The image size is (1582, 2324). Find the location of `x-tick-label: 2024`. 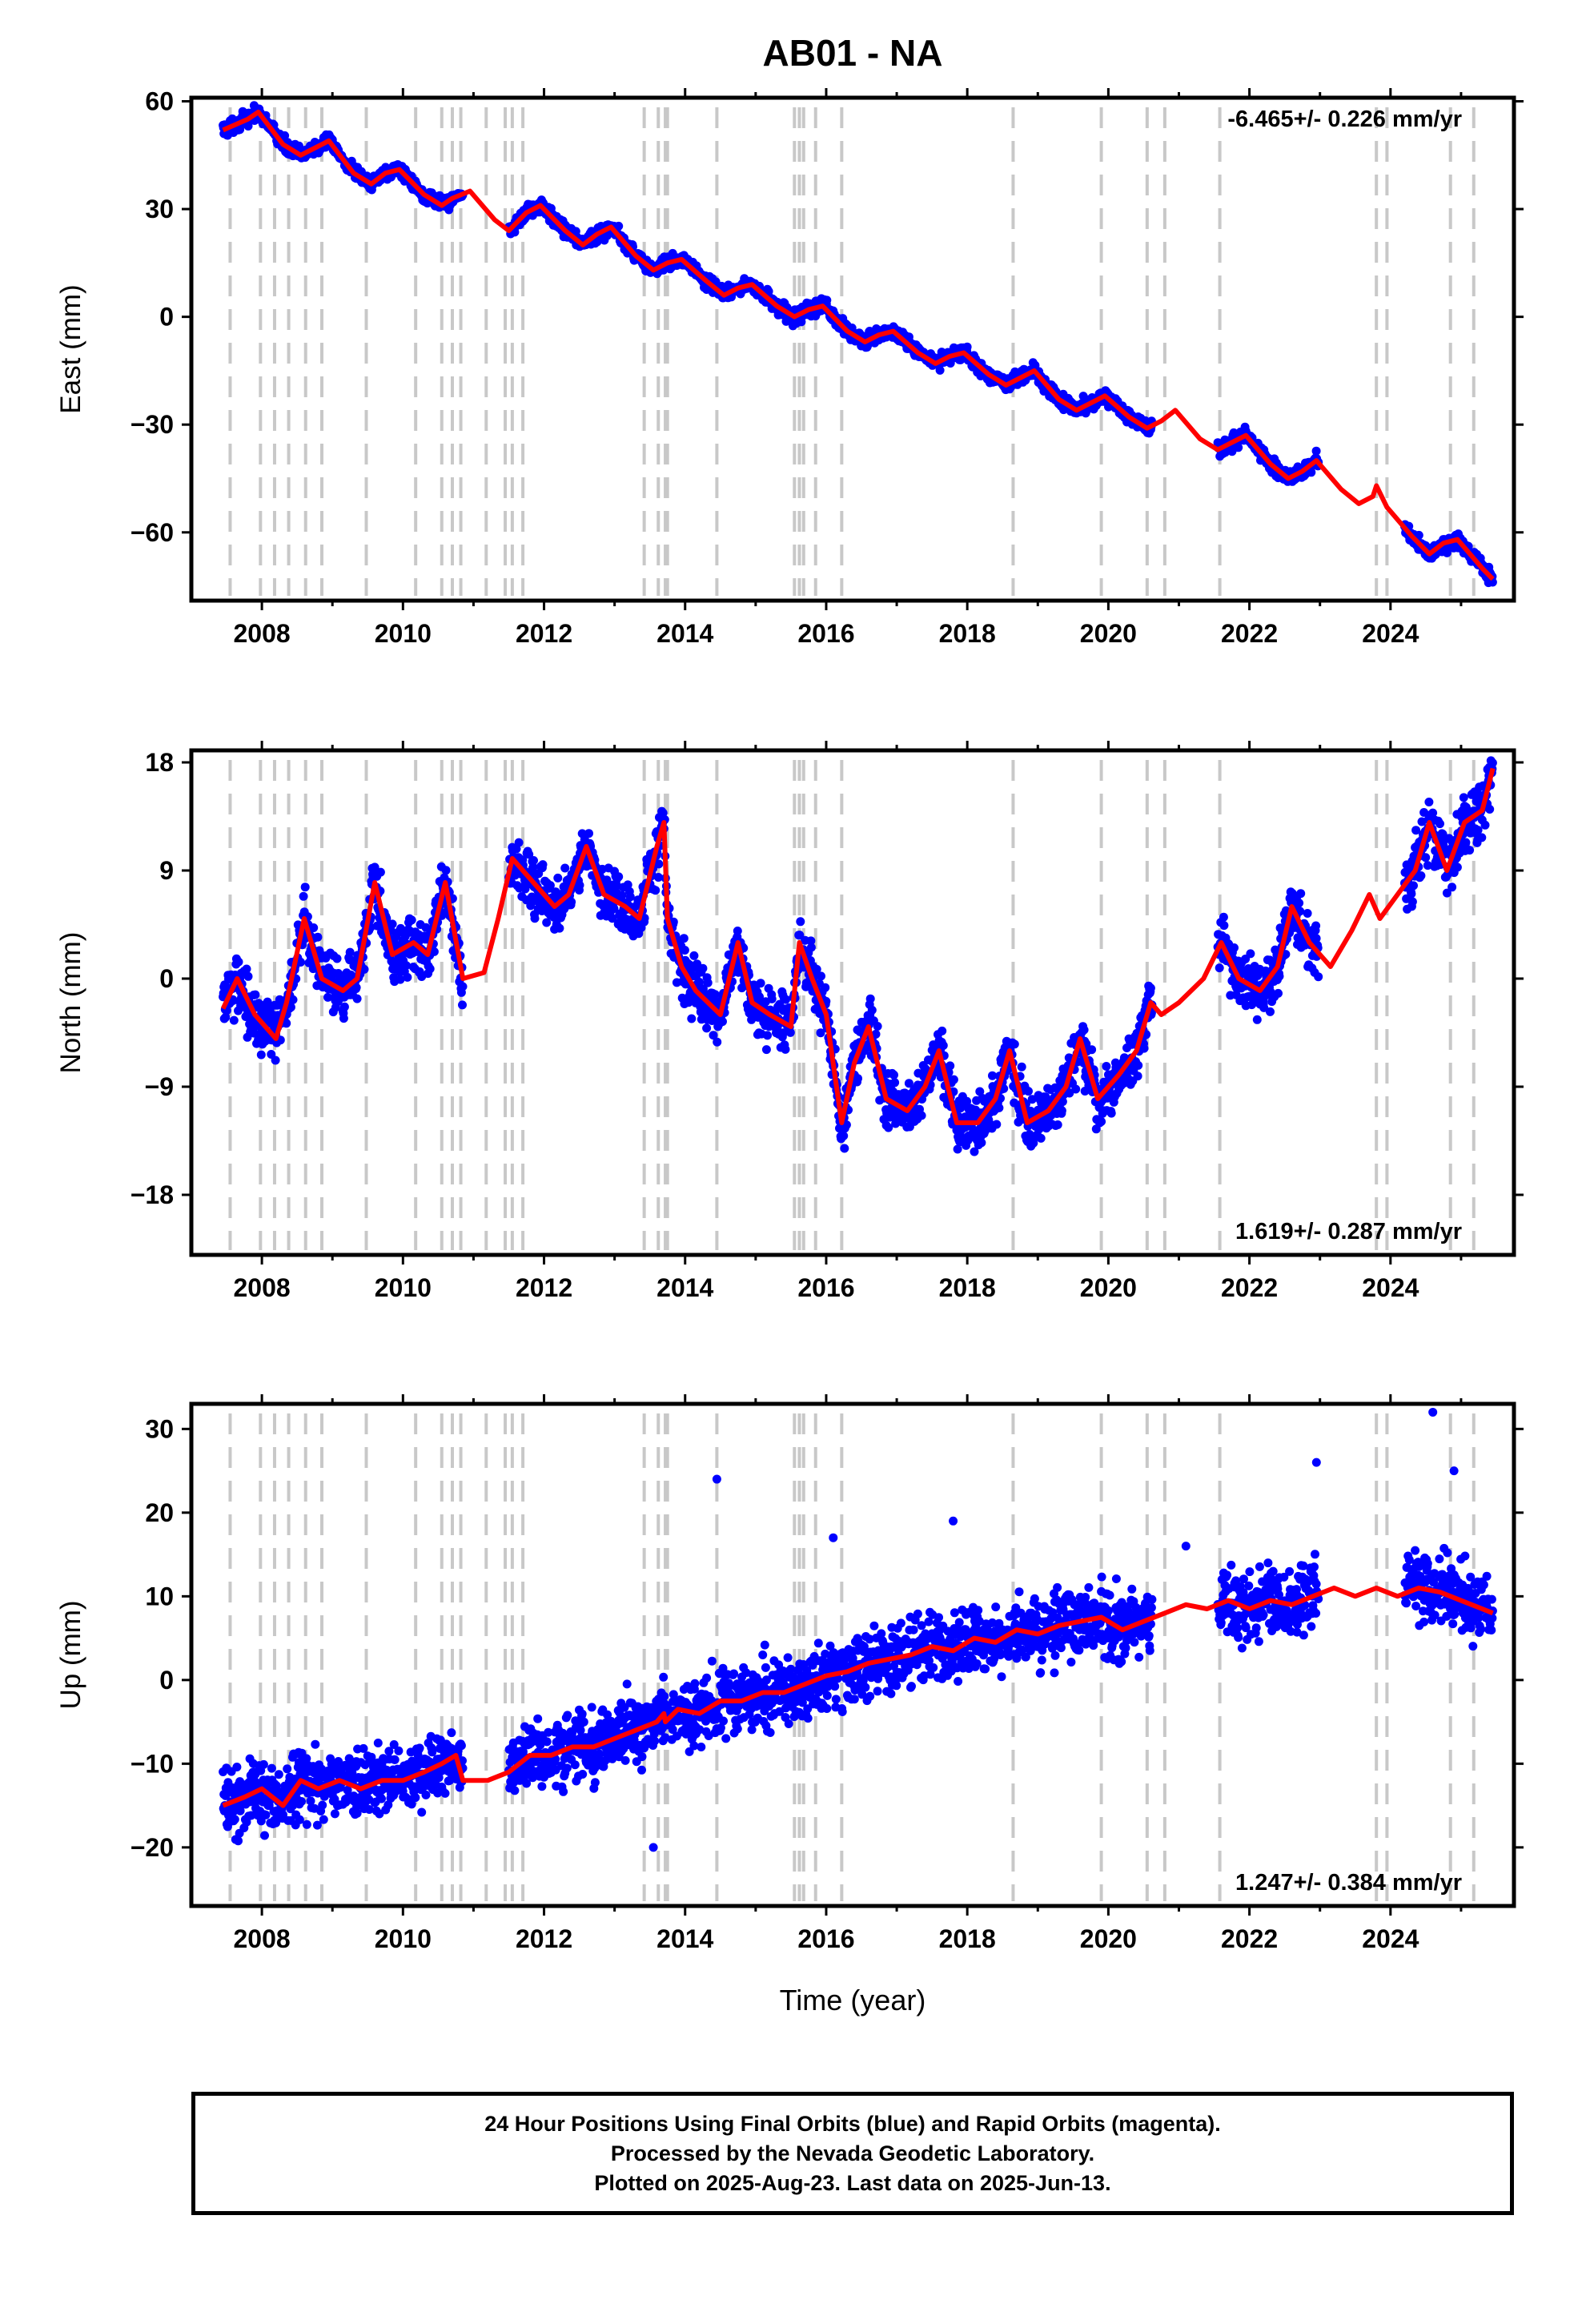

x-tick-label: 2024 is located at coordinates (1390, 633).